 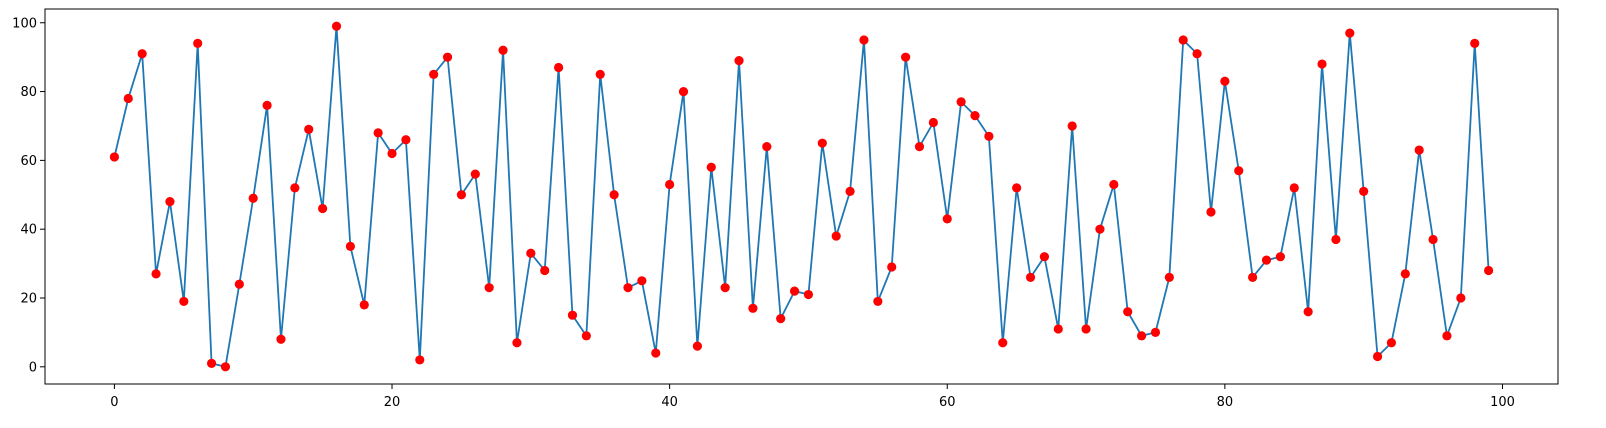 What do you see at coordinates (947, 402) in the screenshot?
I see `x-tick-label: 60` at bounding box center [947, 402].